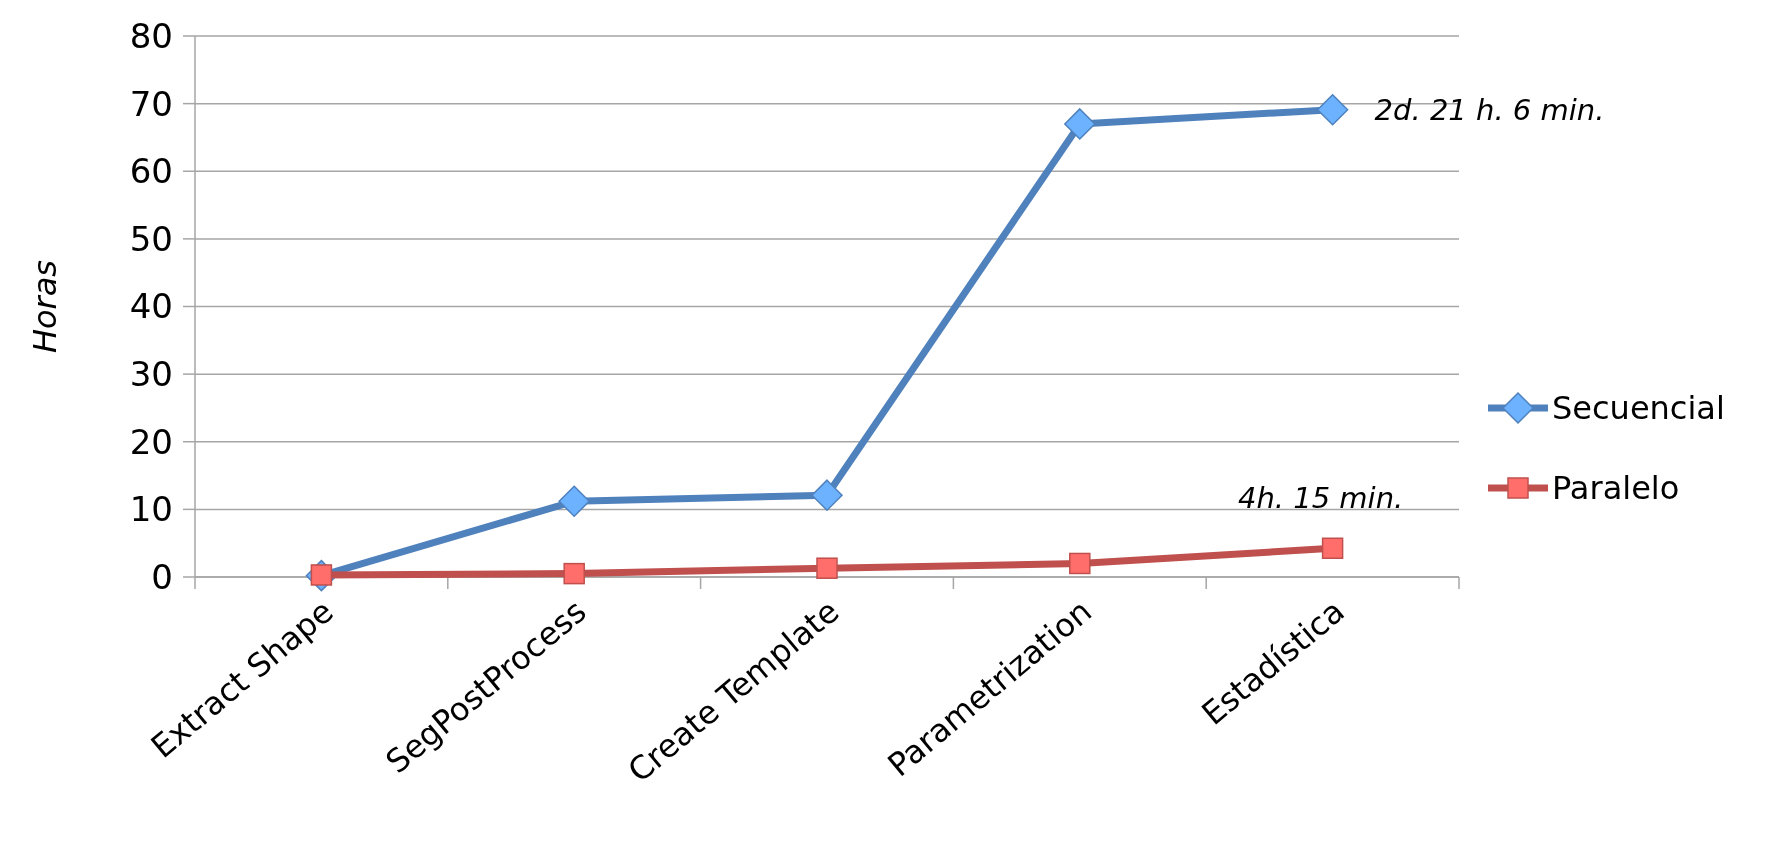 The image size is (1777, 842). I want to click on y-tick-label: 40, so click(151, 306).